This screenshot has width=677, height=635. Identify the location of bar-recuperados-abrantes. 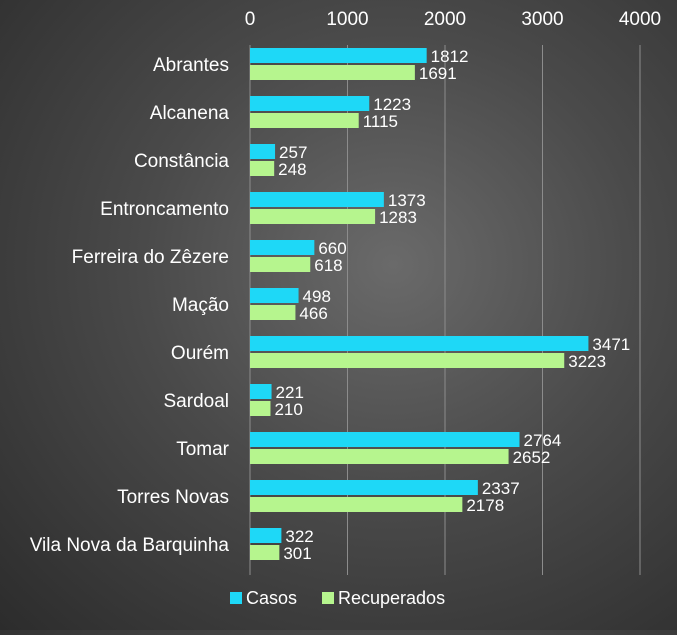
(332, 72).